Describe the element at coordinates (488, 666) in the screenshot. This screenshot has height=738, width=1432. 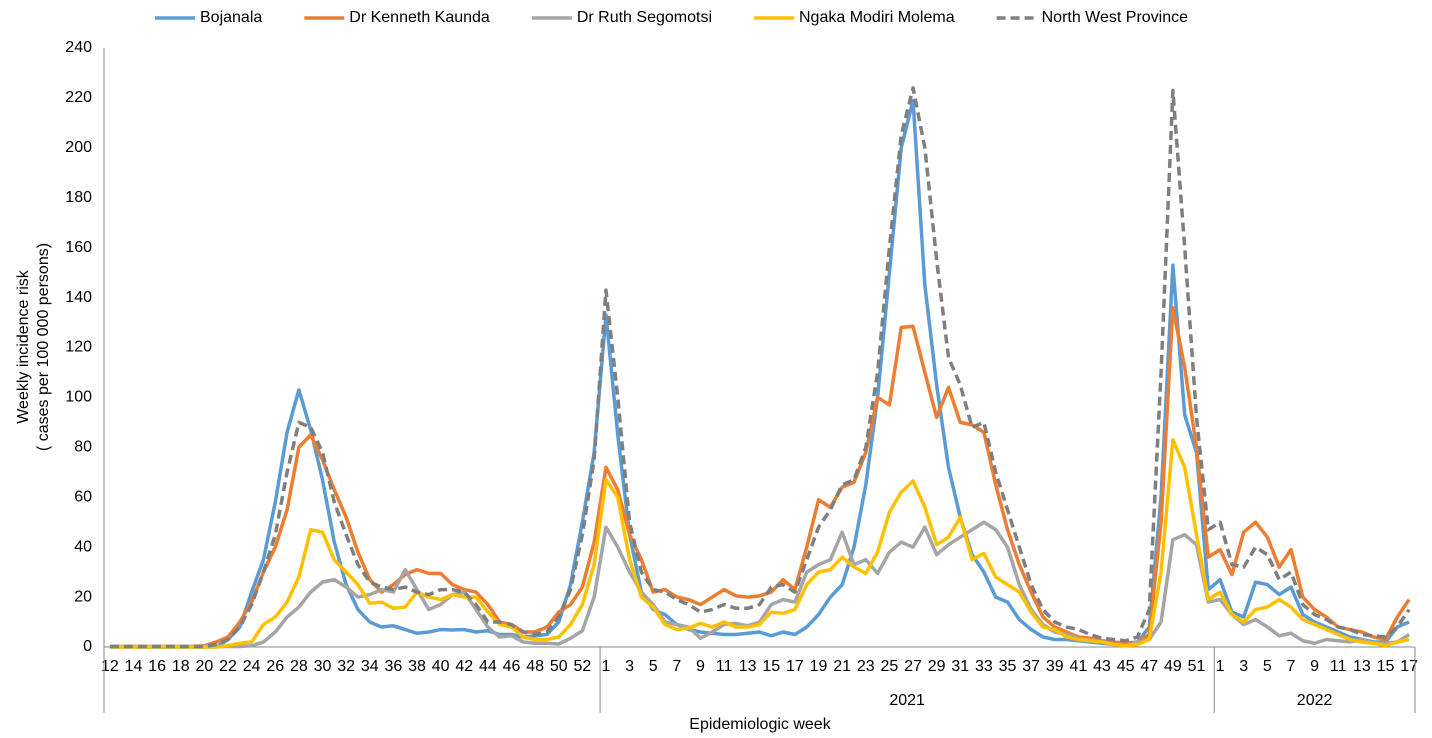
I see `x-tick-label: 44` at that location.